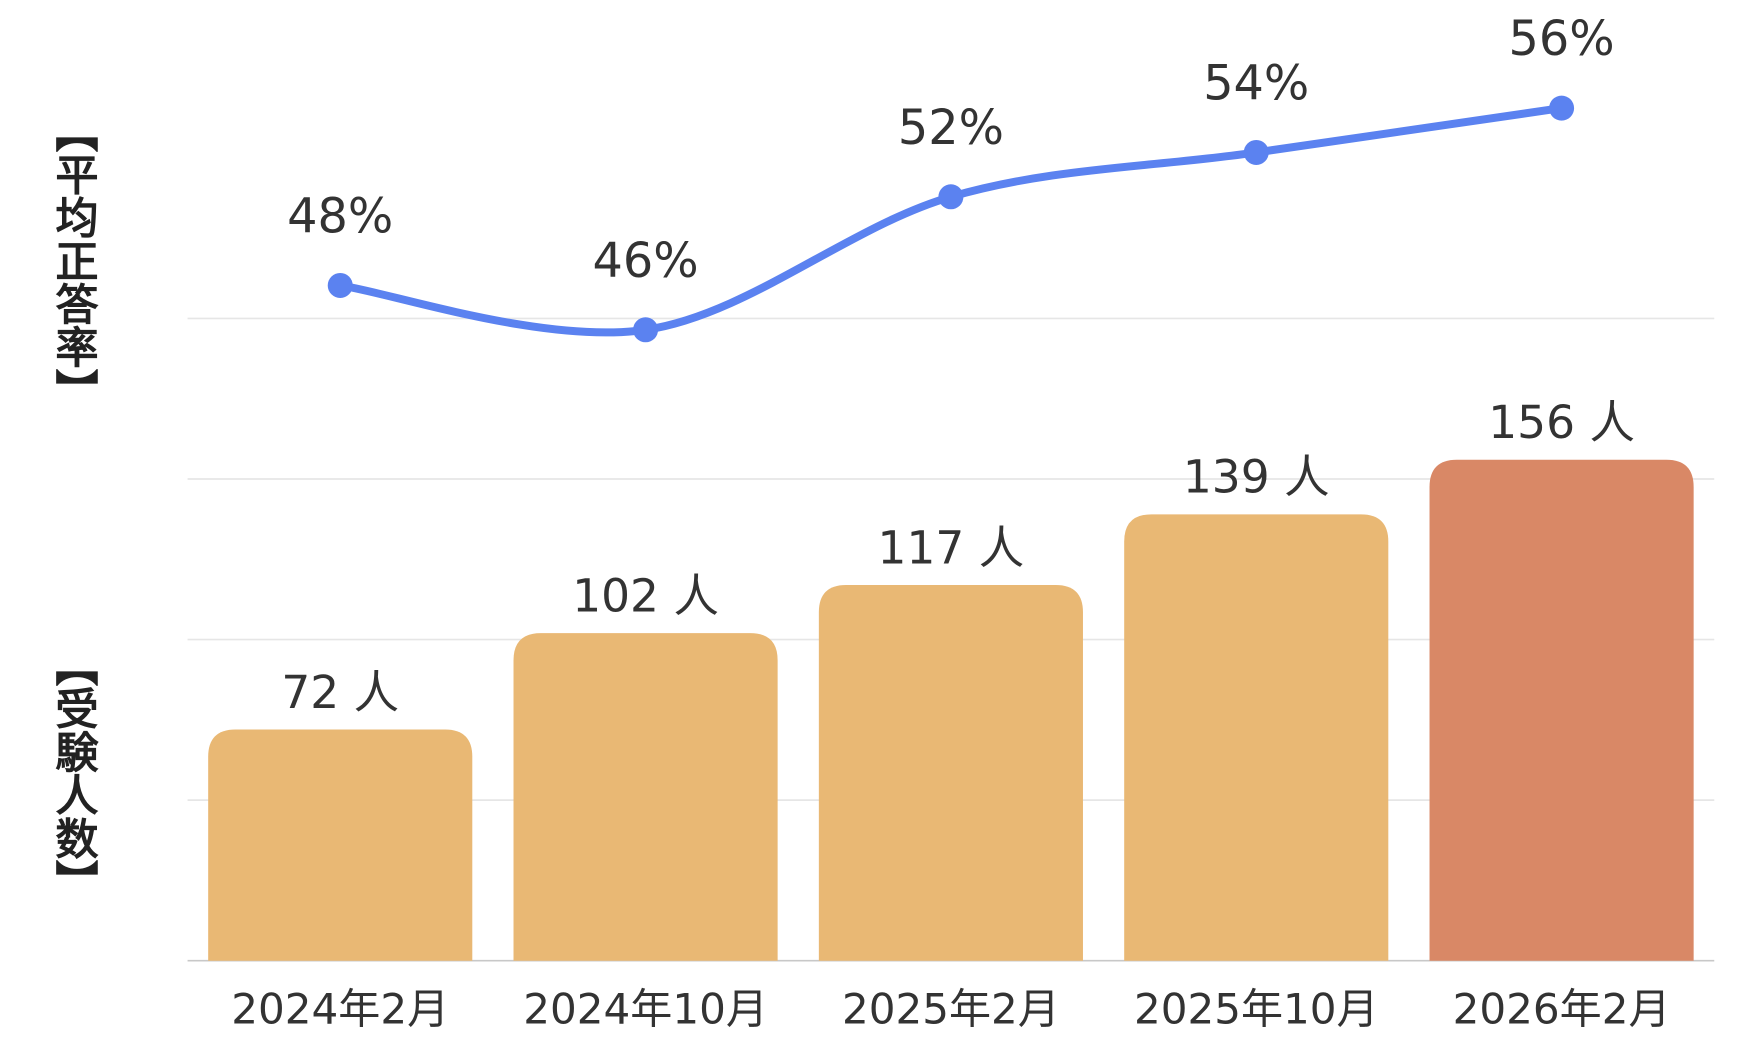 The width and height of the screenshot is (1762, 1062). I want to click on data-label: 139 人, so click(1256, 477).